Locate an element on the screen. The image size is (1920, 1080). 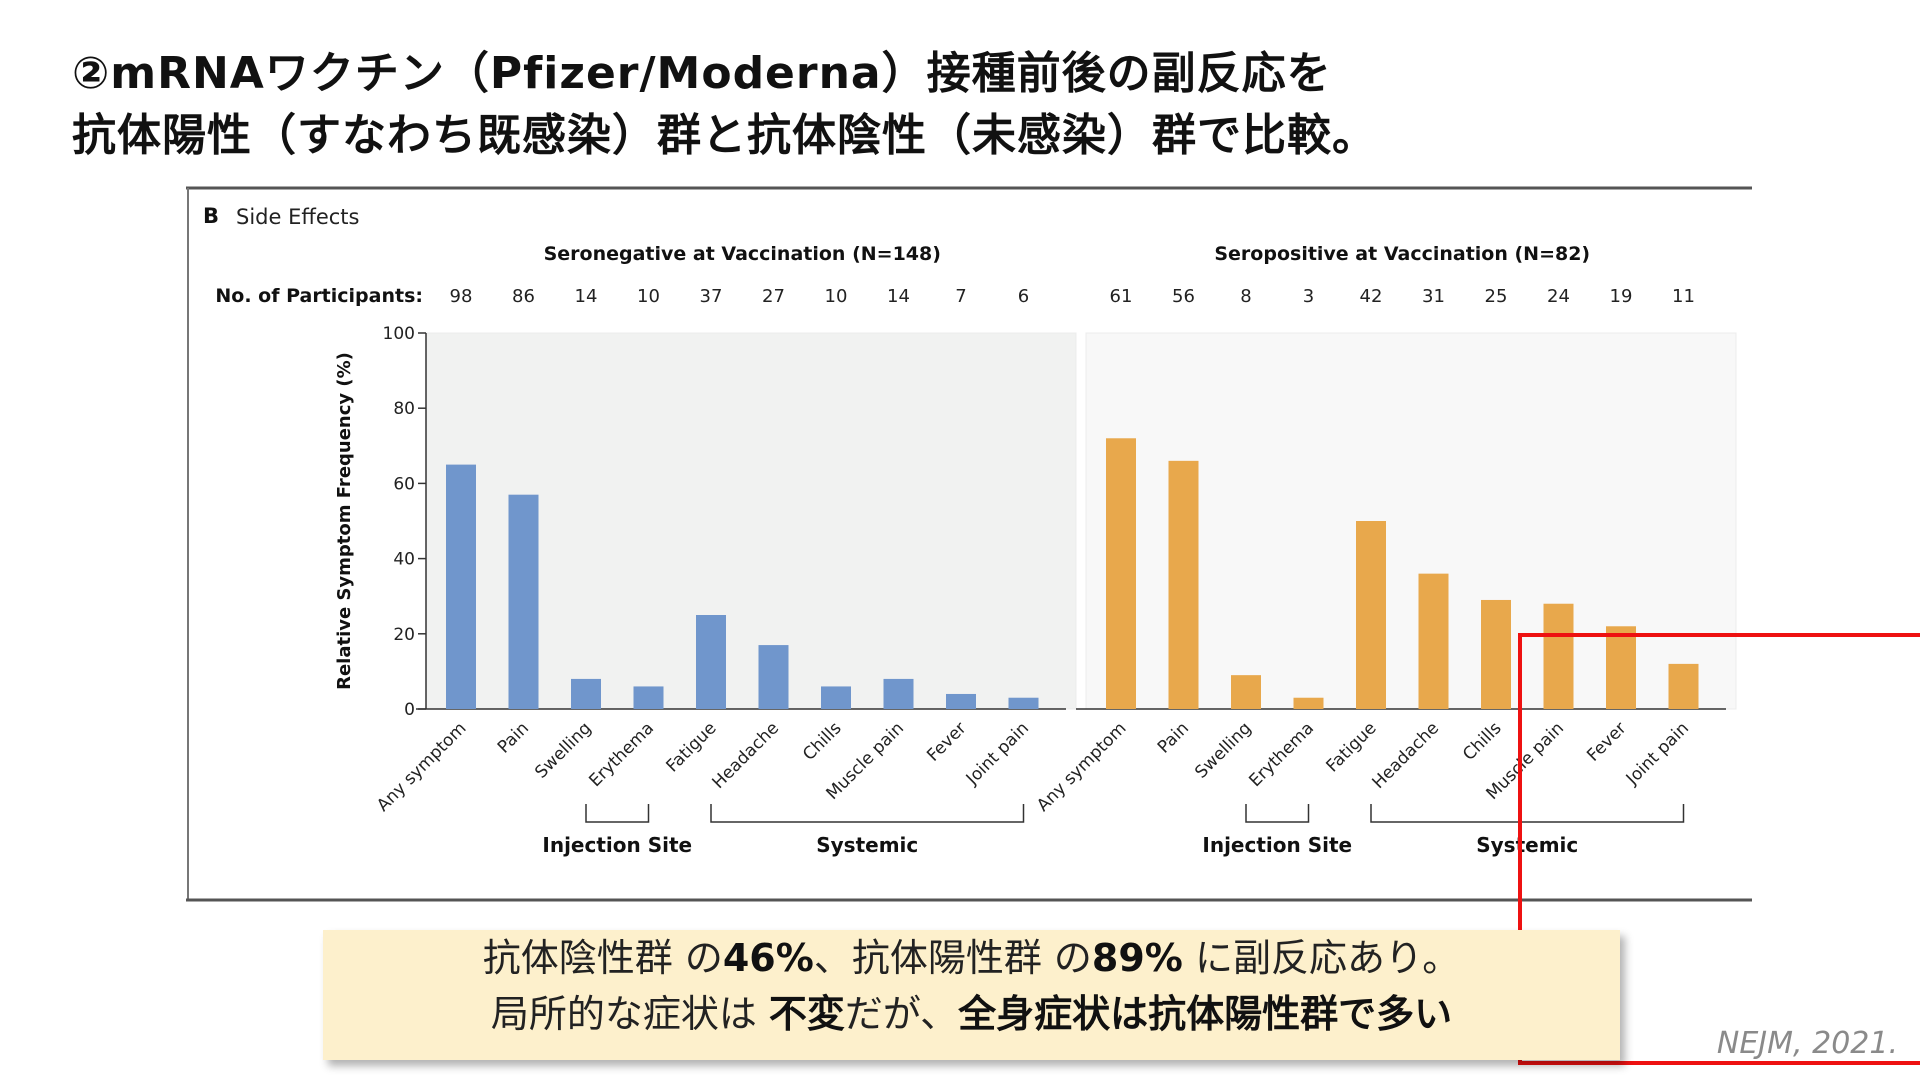
participant-count: 11 is located at coordinates (1683, 296).